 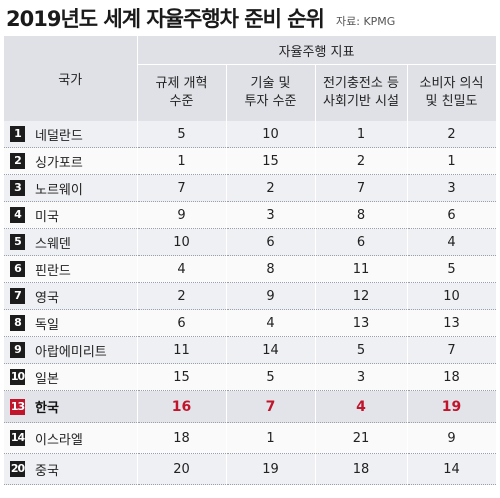 I want to click on rank-badge: 9, so click(x=17, y=350).